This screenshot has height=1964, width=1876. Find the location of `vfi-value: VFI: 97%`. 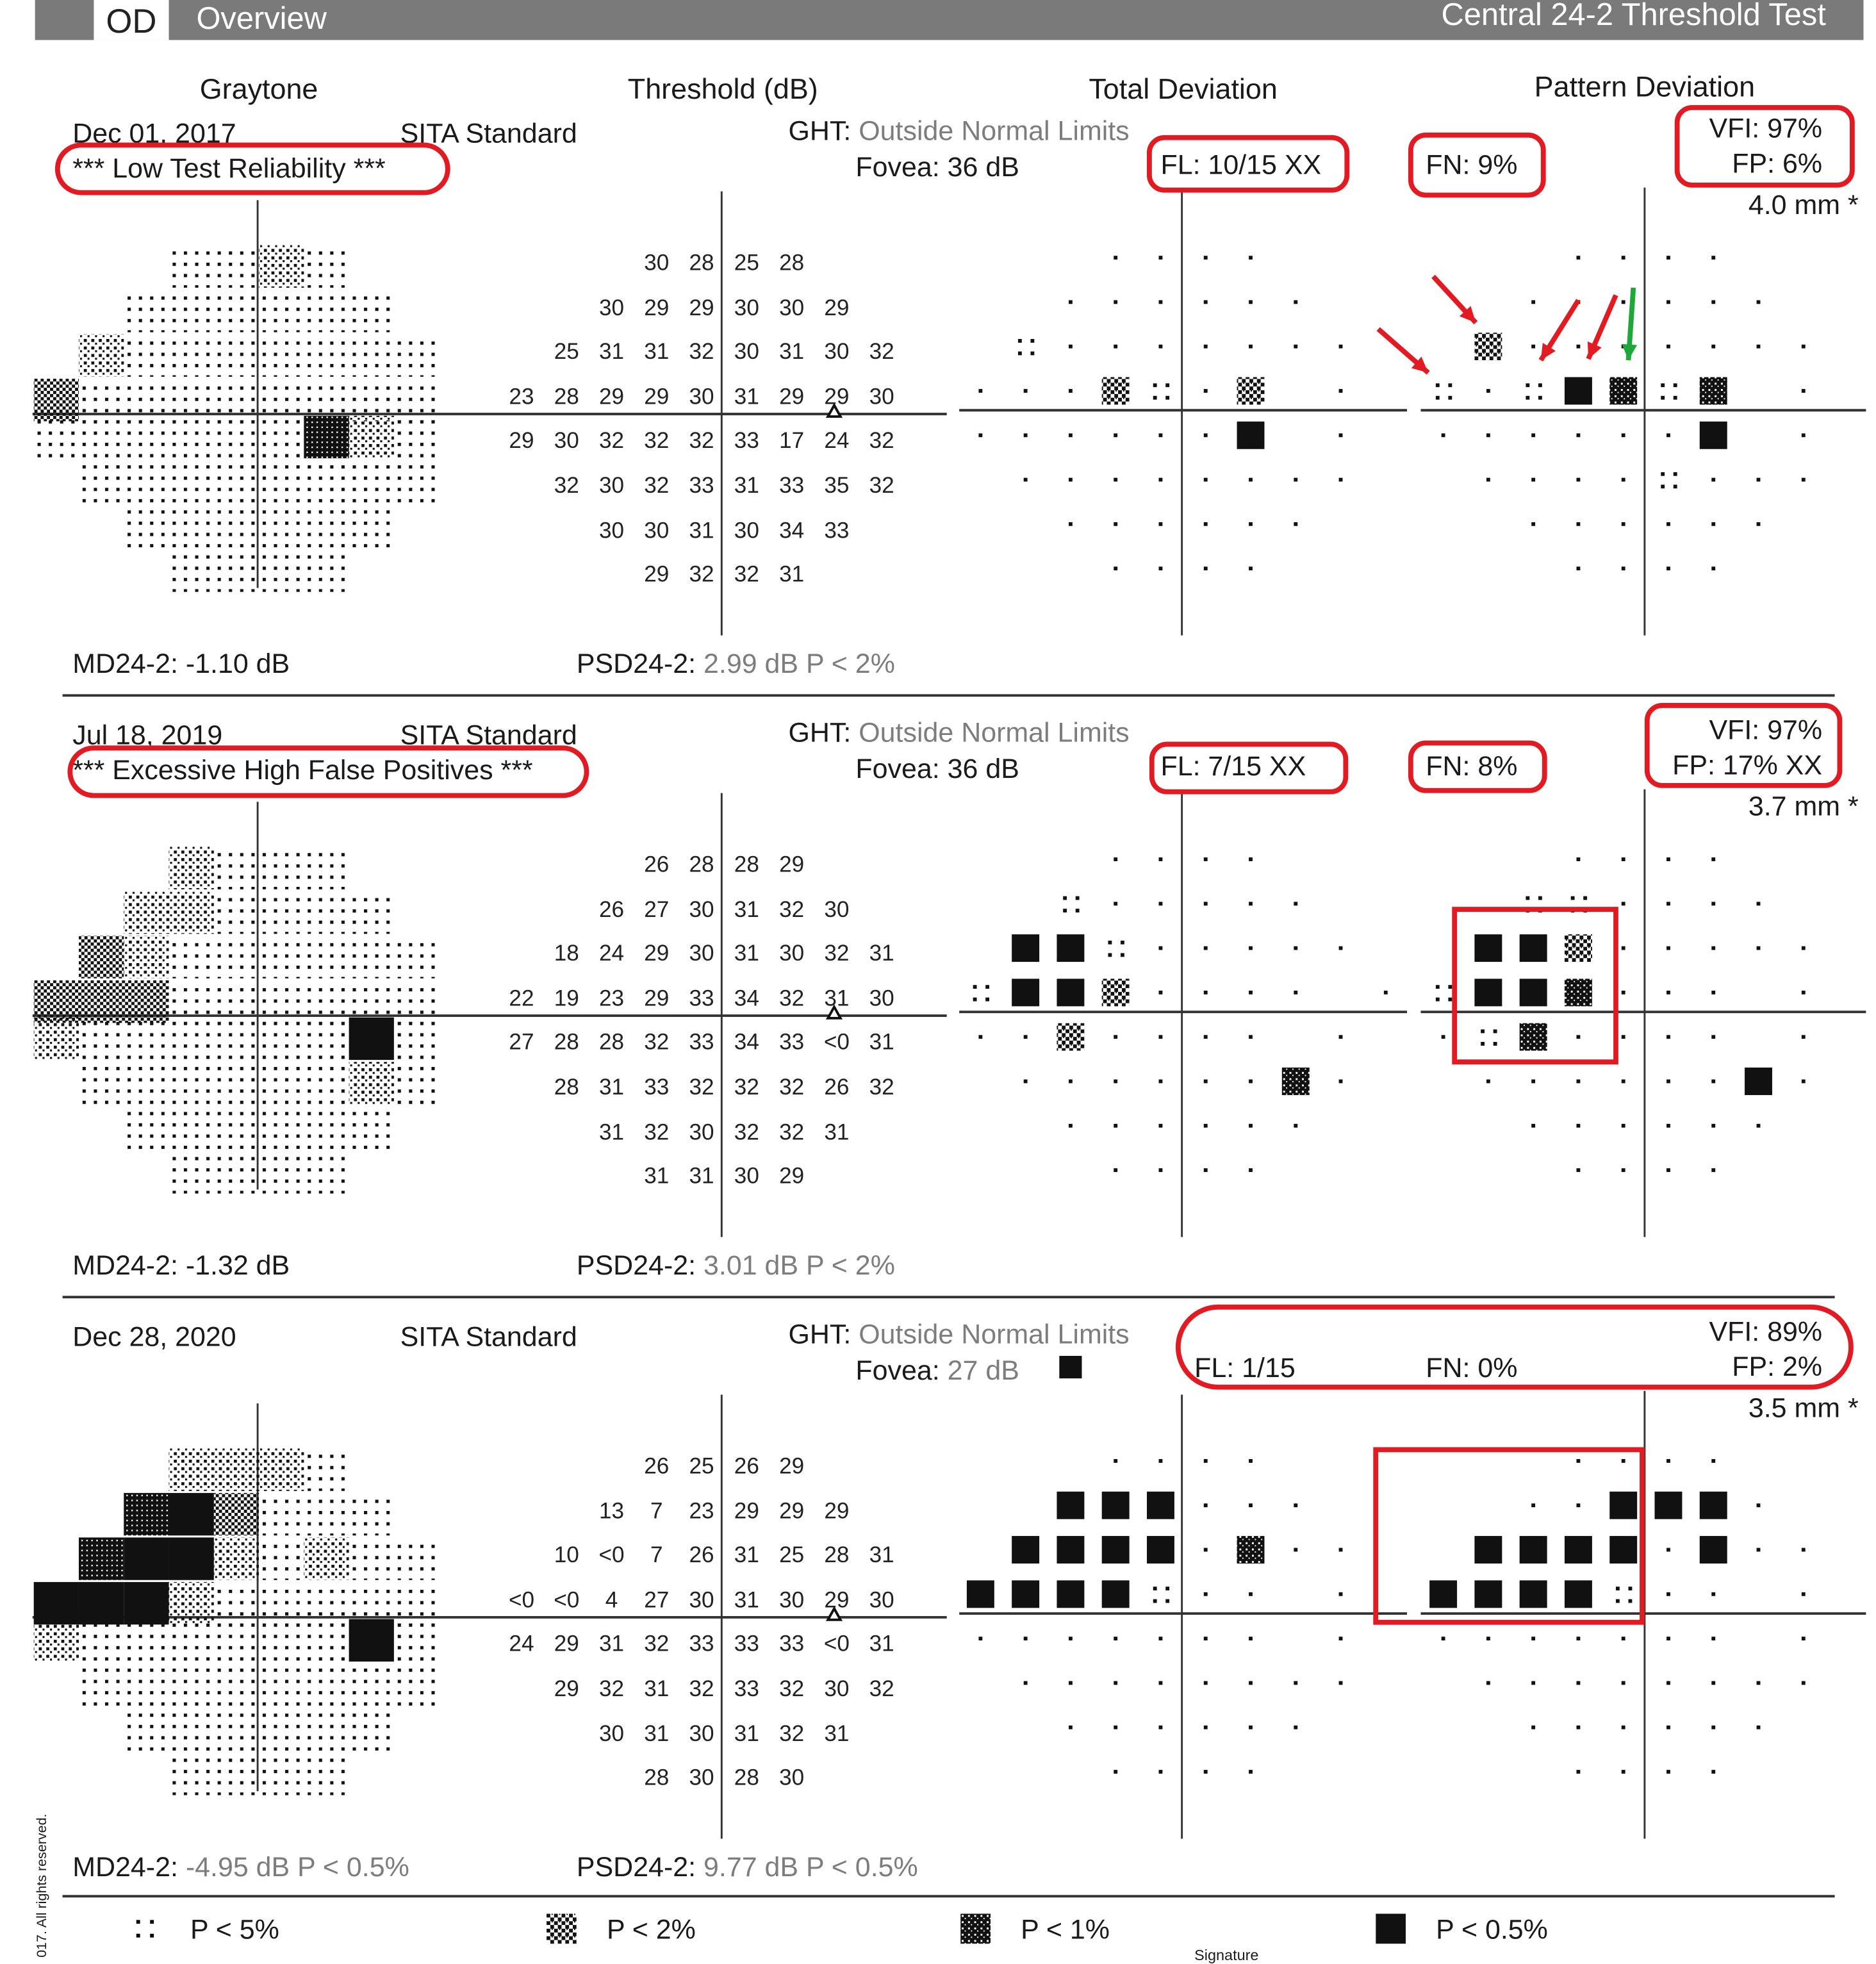

vfi-value: VFI: 97% is located at coordinates (1766, 128).